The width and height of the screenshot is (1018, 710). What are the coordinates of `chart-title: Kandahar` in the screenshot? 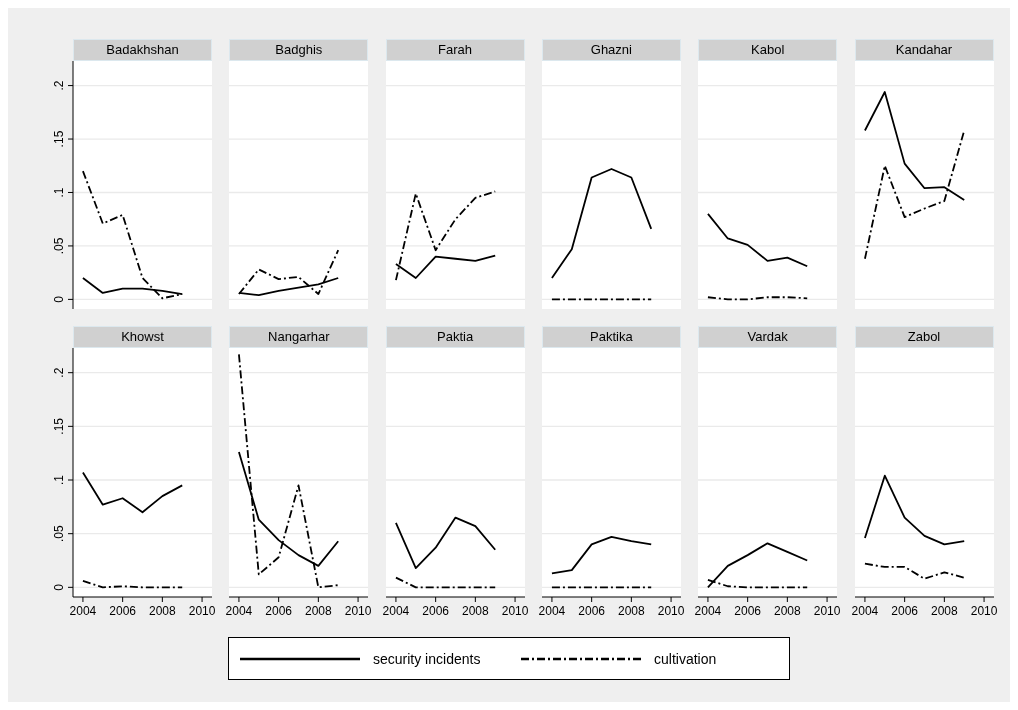 It's located at (924, 50).